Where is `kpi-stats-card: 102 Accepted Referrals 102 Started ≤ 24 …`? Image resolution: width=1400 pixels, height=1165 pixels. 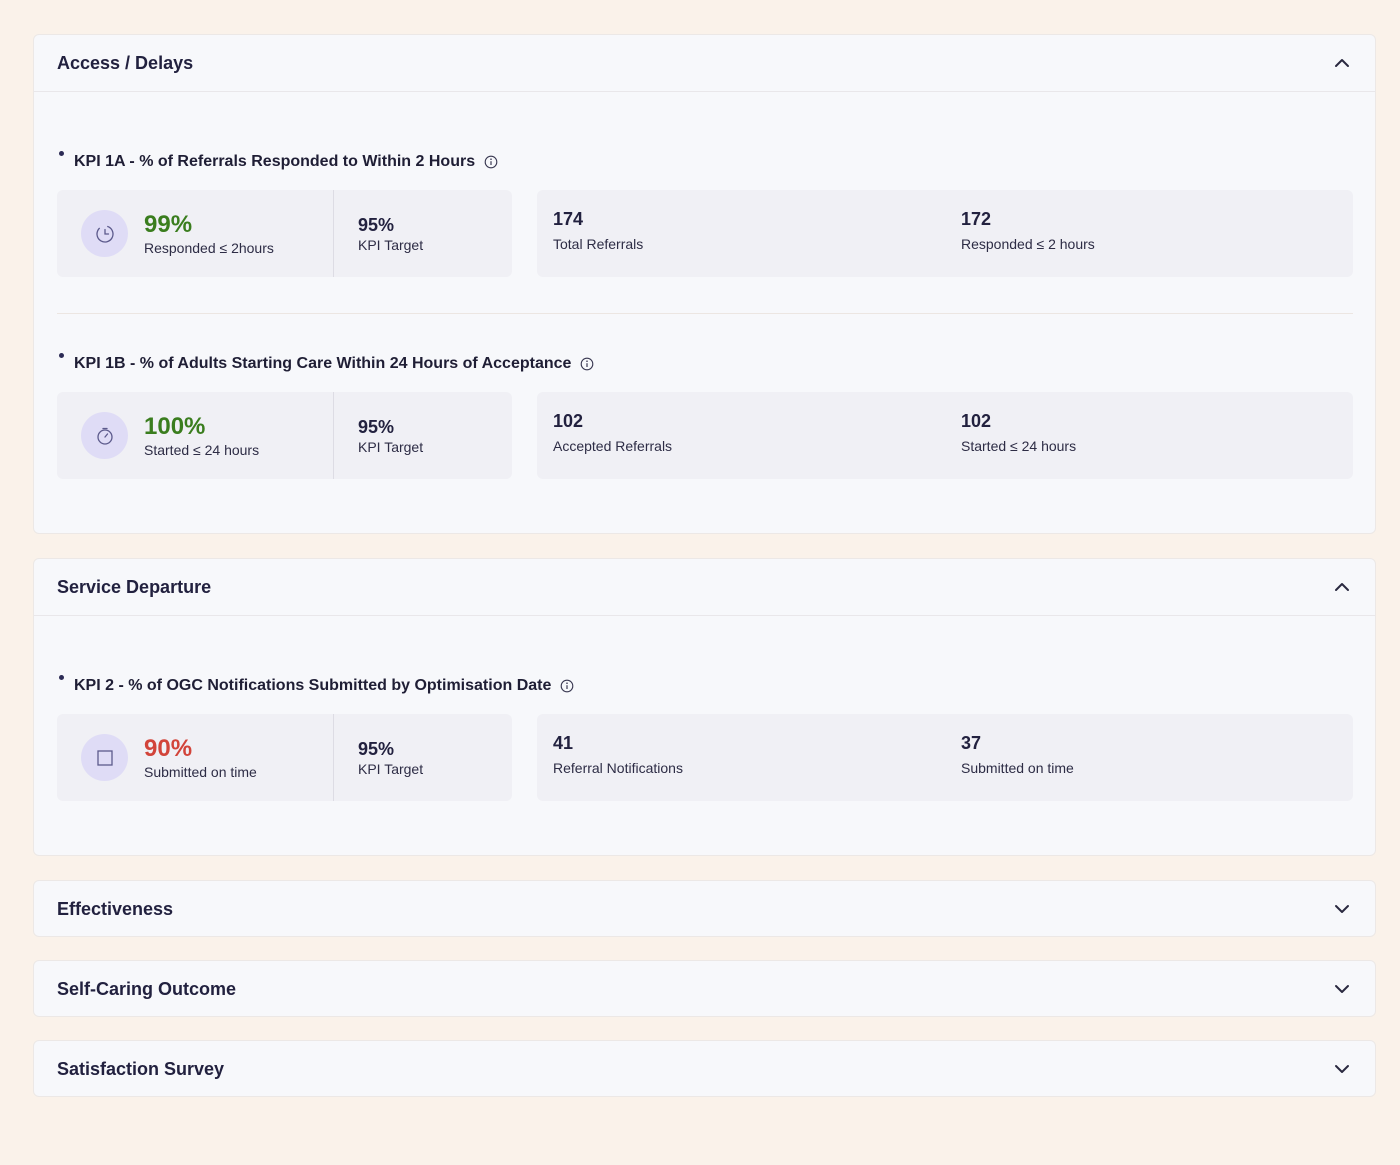
kpi-stats-card: 102 Accepted Referrals 102 Started ≤ 24 … is located at coordinates (945, 435).